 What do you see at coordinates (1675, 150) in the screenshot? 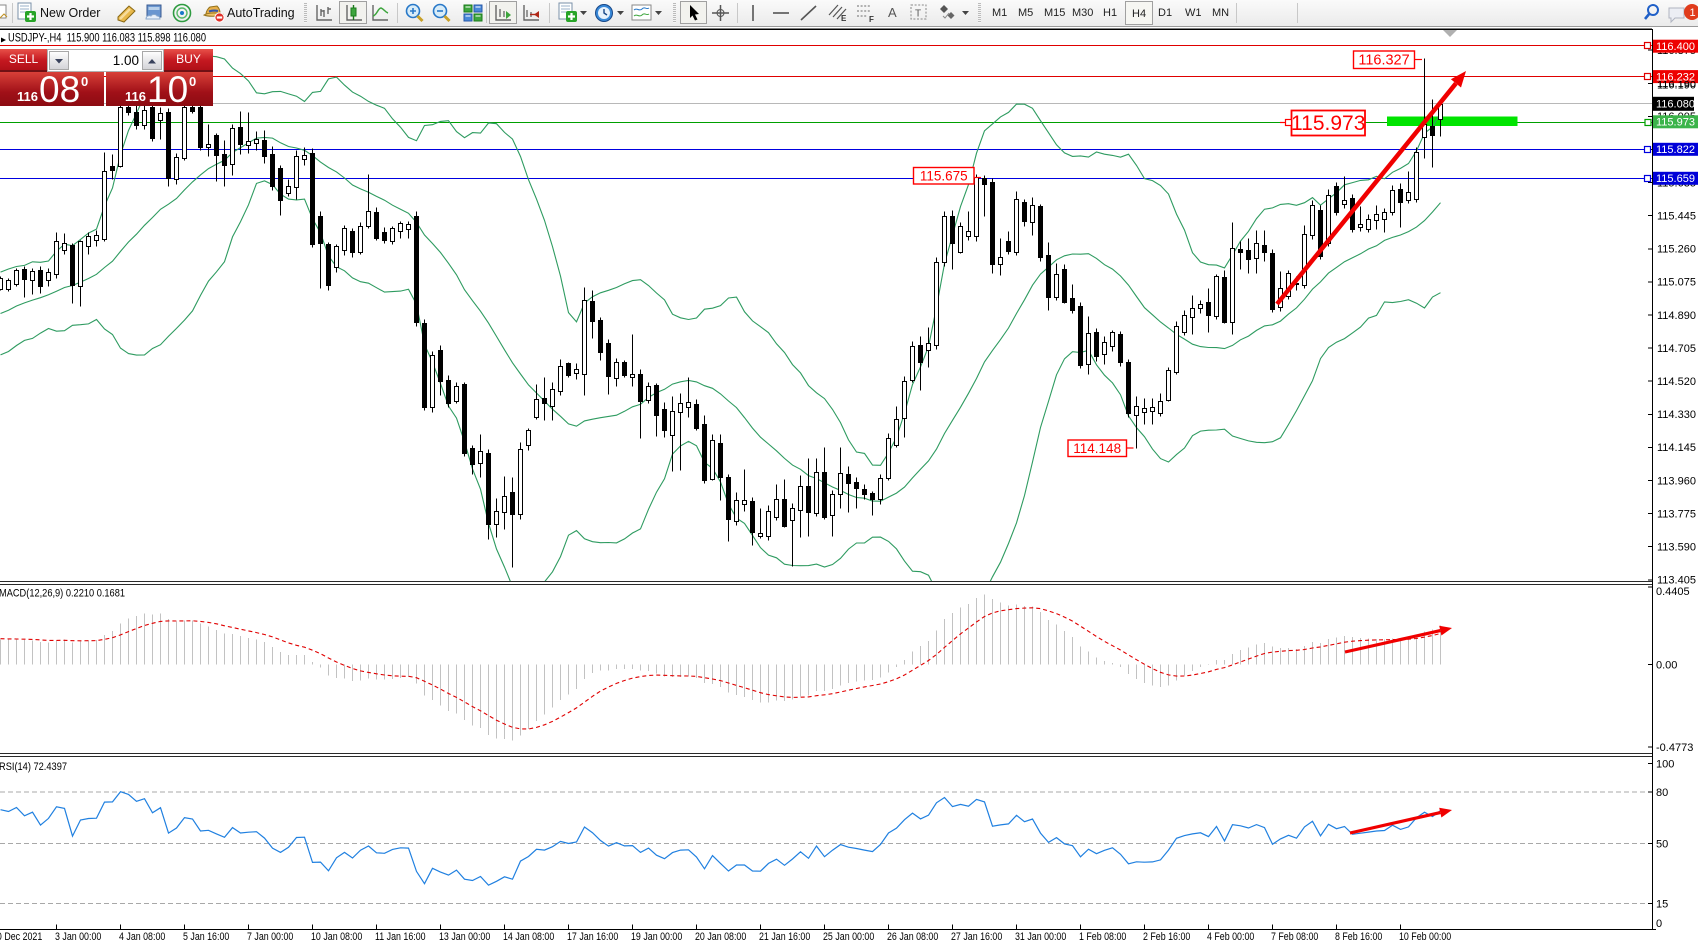
I see `svg-text: 115.822` at bounding box center [1675, 150].